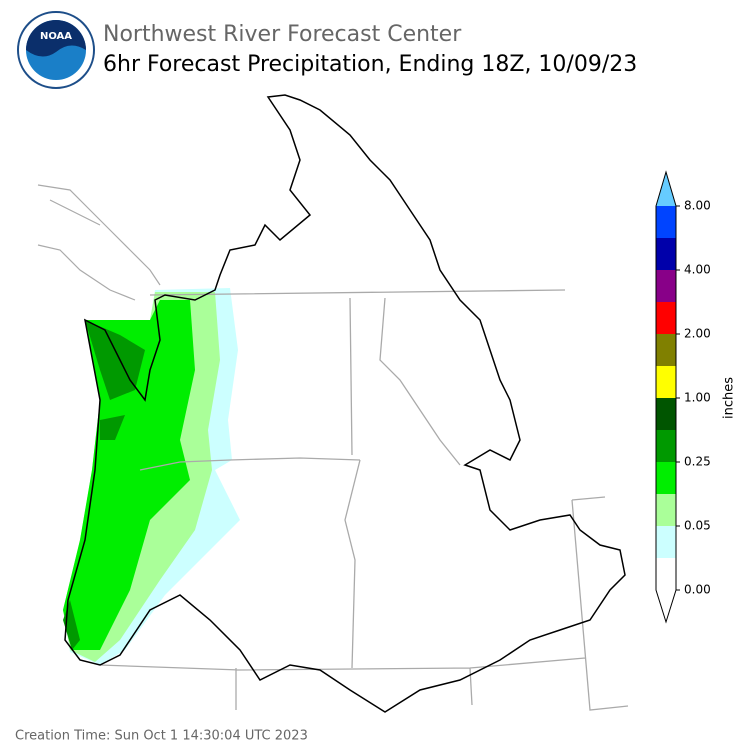 This screenshot has width=756, height=756. I want to click on colorbar-label: 0.05, so click(697, 526).